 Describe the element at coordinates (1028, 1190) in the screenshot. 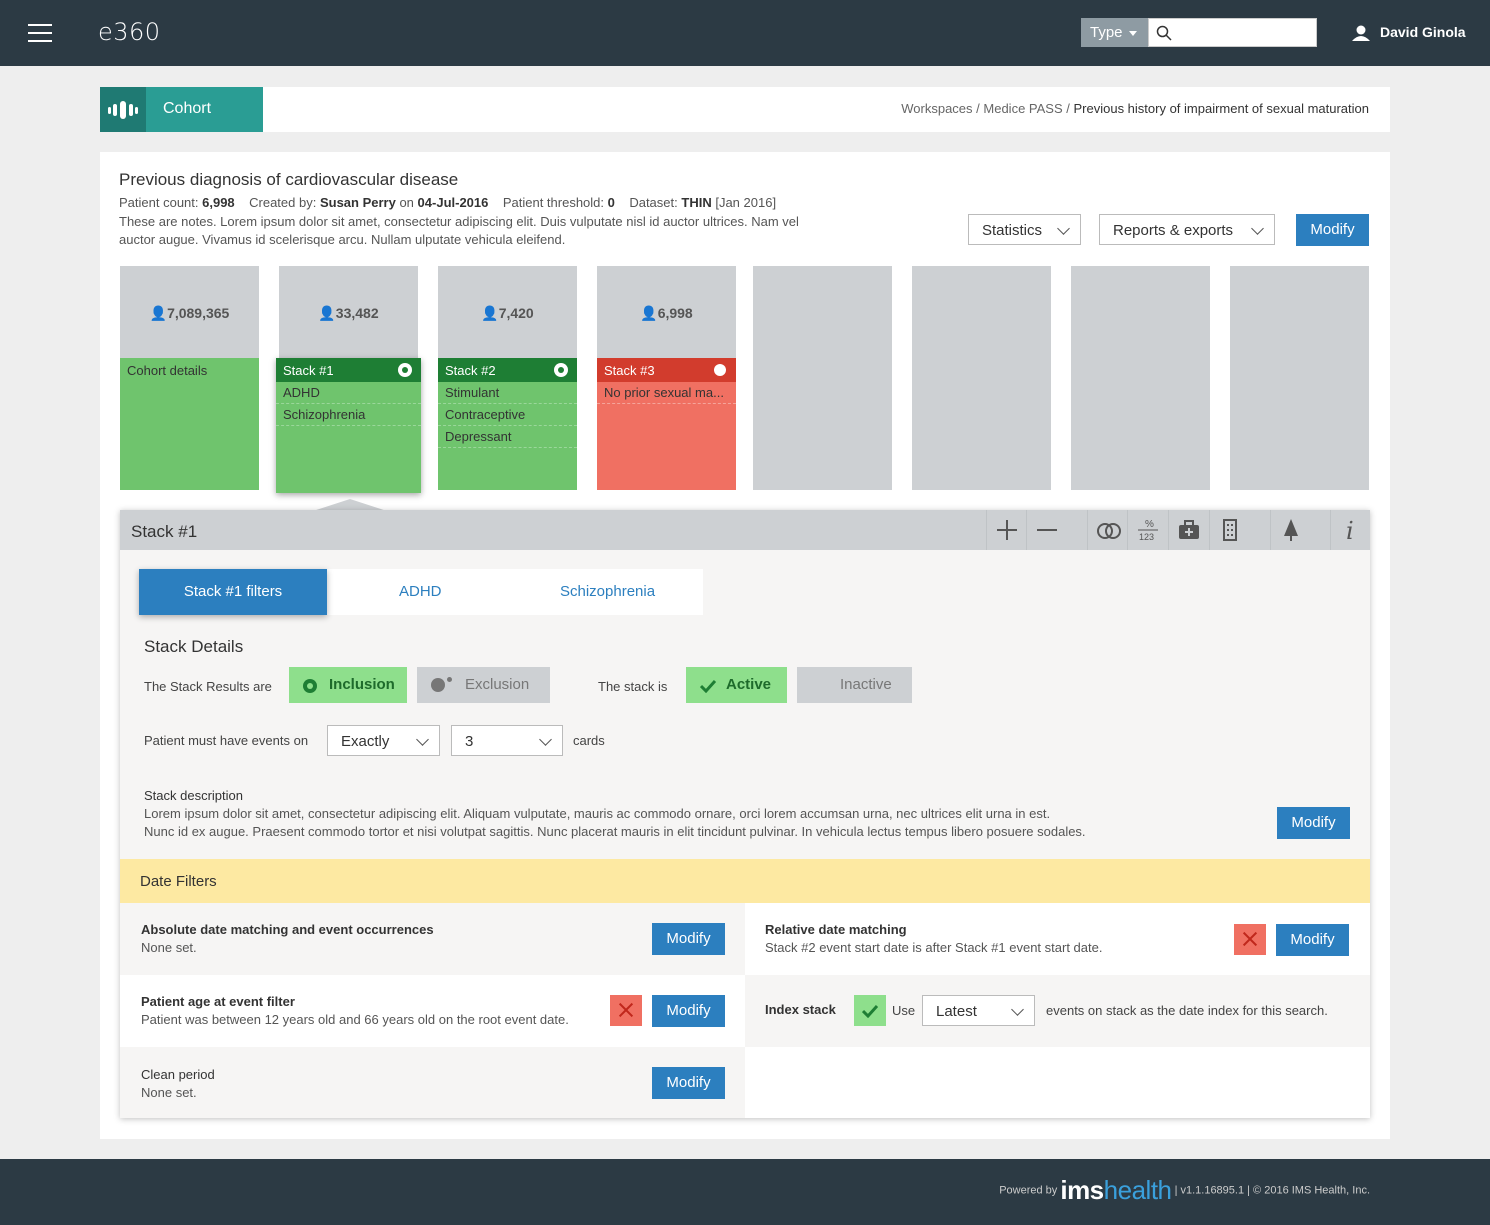

I see `powered-by-label: Powered by` at that location.